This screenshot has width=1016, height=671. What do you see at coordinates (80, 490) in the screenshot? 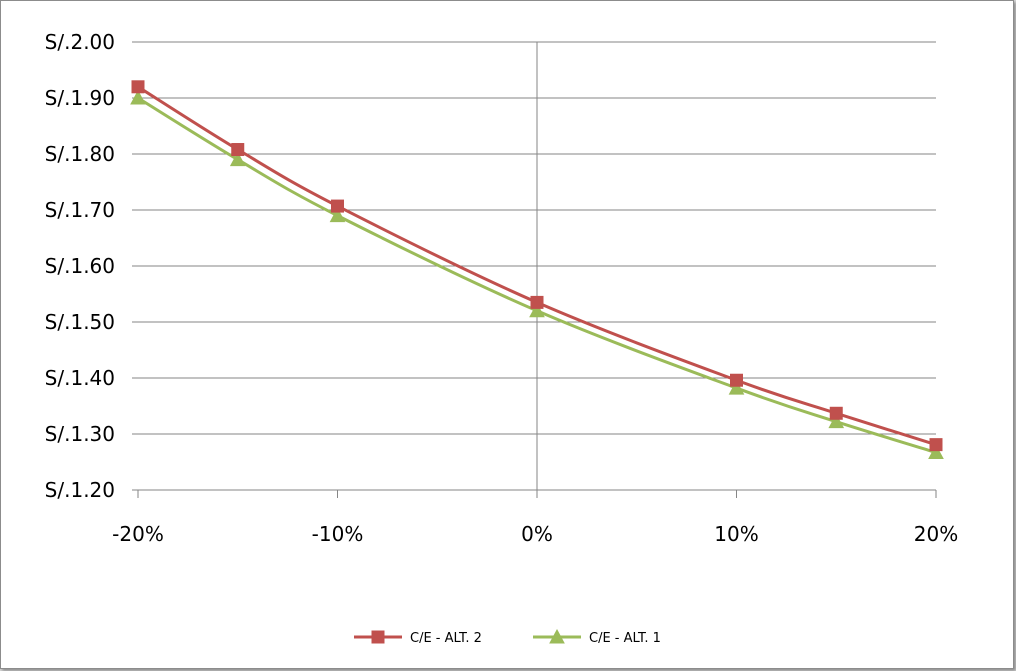
I see `y-tick-label: S/.1.20` at bounding box center [80, 490].